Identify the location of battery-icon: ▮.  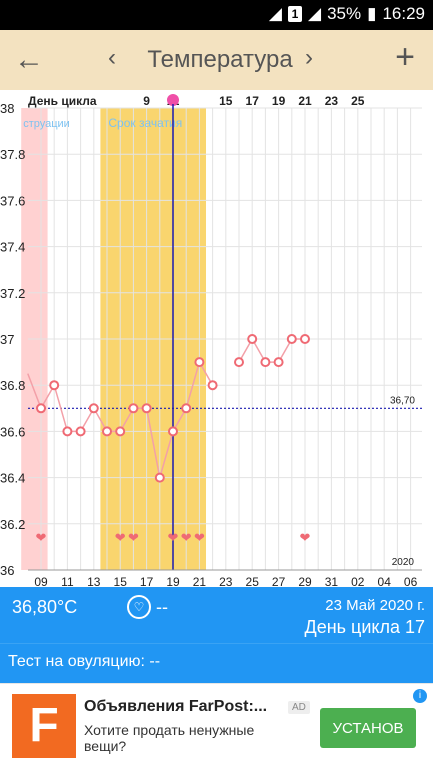
(372, 13).